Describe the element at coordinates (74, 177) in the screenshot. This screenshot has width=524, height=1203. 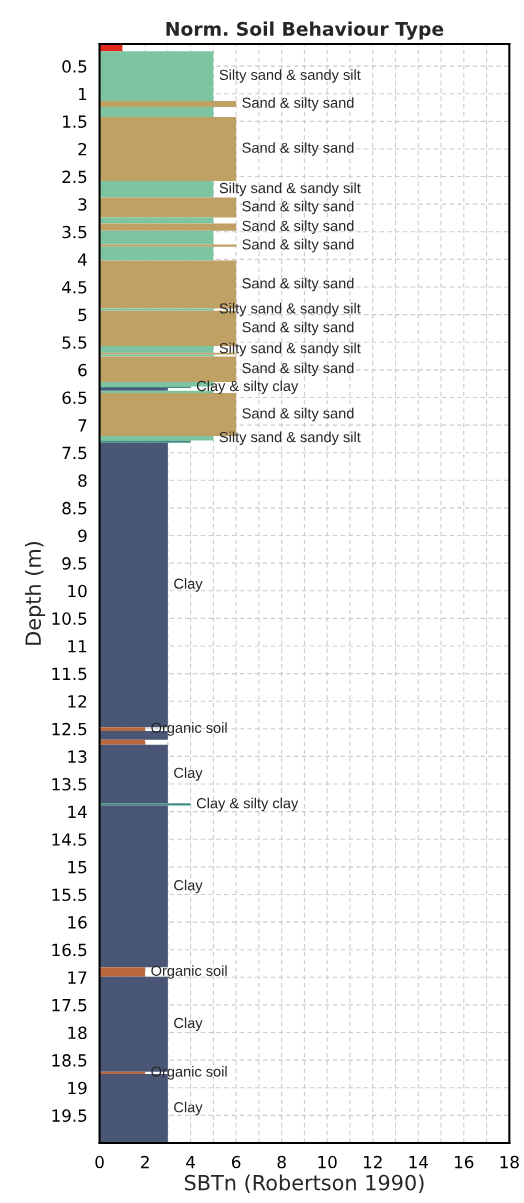
I see `y-tick-label: 2.5` at that location.